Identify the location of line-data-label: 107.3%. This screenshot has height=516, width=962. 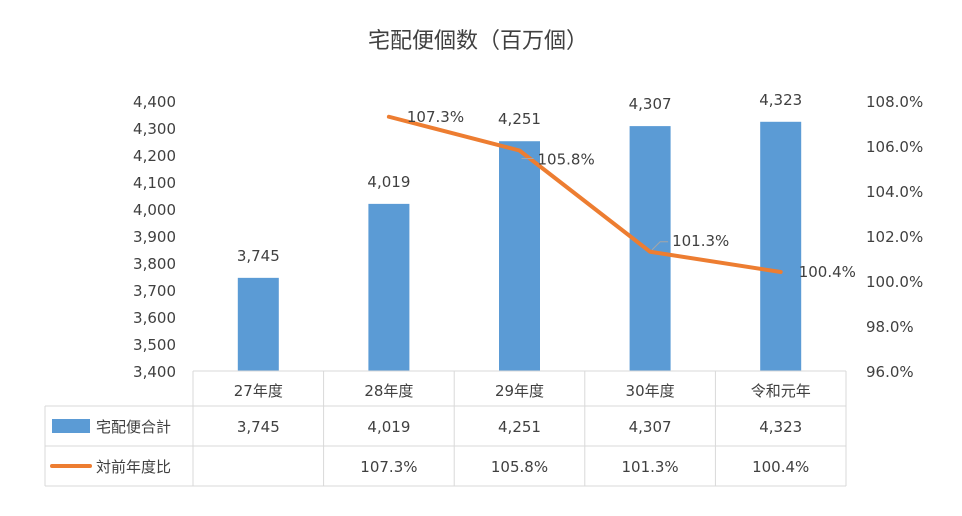
(435, 117).